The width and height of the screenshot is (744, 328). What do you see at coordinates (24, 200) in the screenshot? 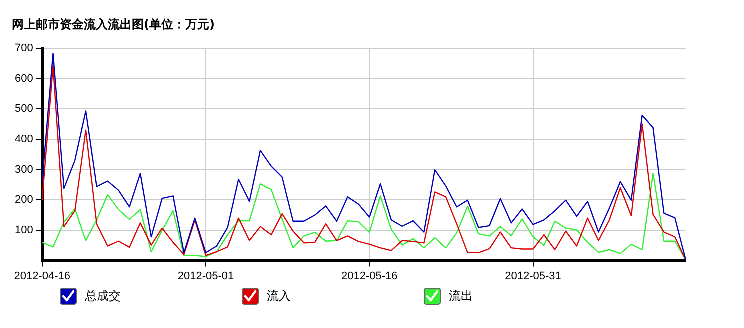
I see `y-tick-label: 200` at bounding box center [24, 200].